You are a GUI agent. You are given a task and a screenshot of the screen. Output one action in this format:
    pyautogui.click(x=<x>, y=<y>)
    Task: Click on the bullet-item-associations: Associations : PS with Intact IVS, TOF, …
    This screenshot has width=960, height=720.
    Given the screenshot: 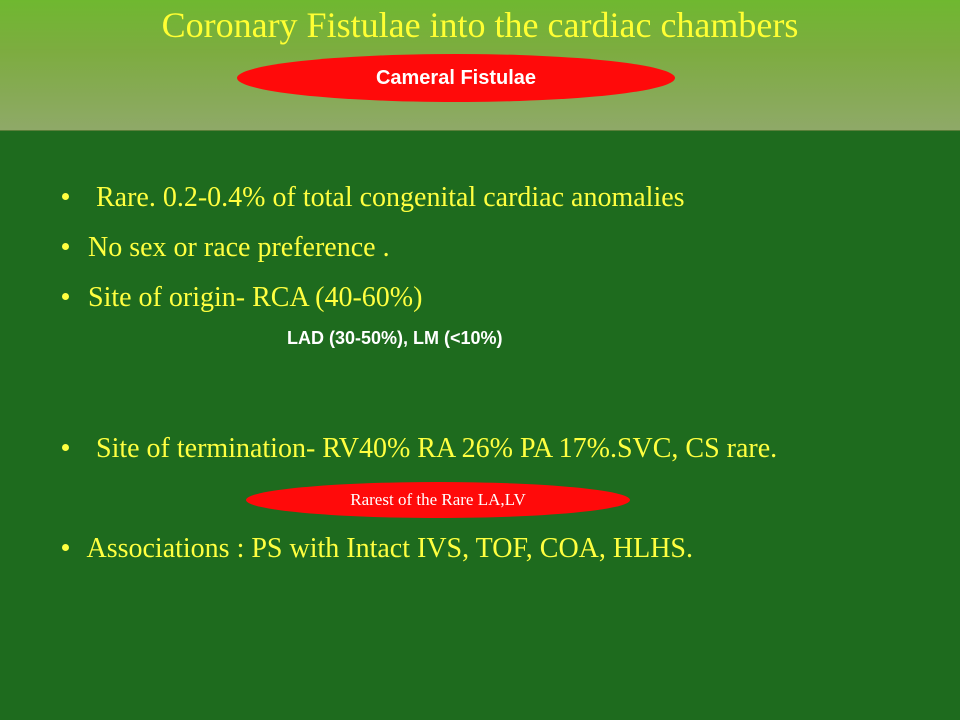 What is the action you would take?
    pyautogui.click(x=377, y=549)
    